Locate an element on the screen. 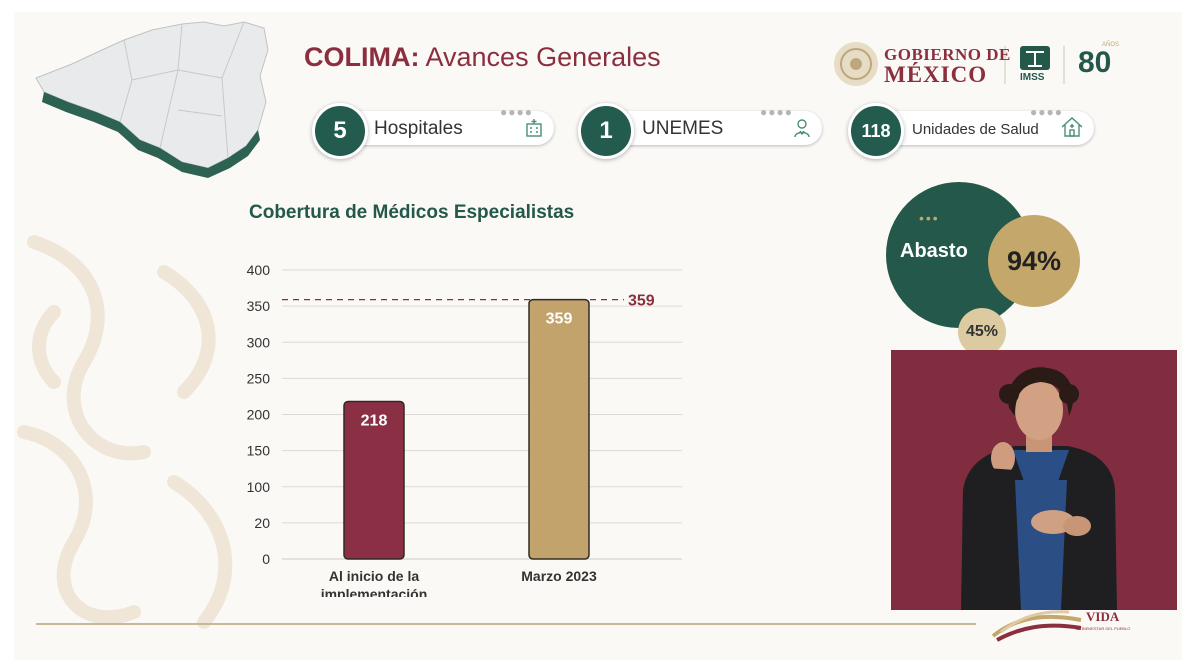  gobierno-logo: GOBIERNO DE MÉXICO is located at coordinates (947, 66).